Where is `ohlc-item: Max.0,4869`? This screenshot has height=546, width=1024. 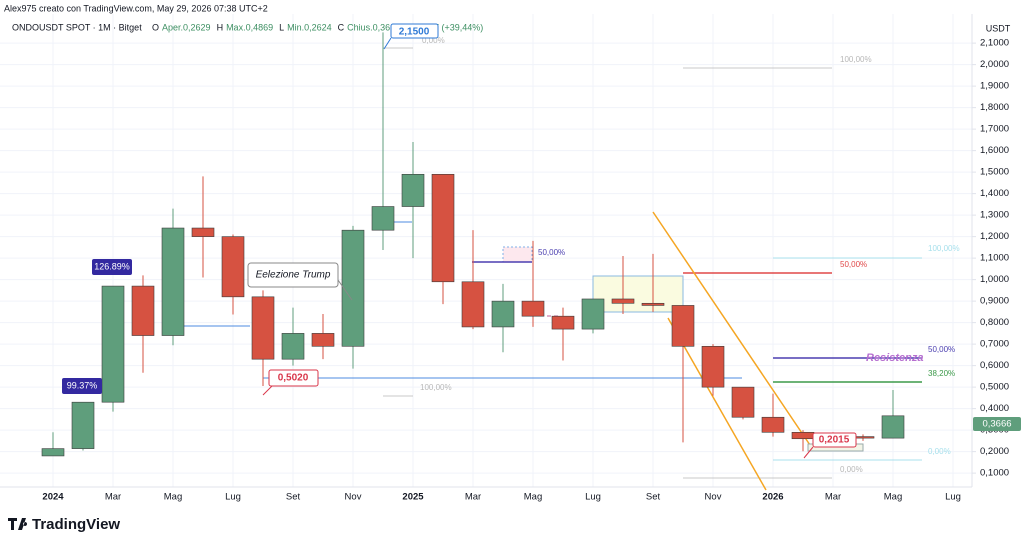
ohlc-item: Max.0,4869 is located at coordinates (249, 27).